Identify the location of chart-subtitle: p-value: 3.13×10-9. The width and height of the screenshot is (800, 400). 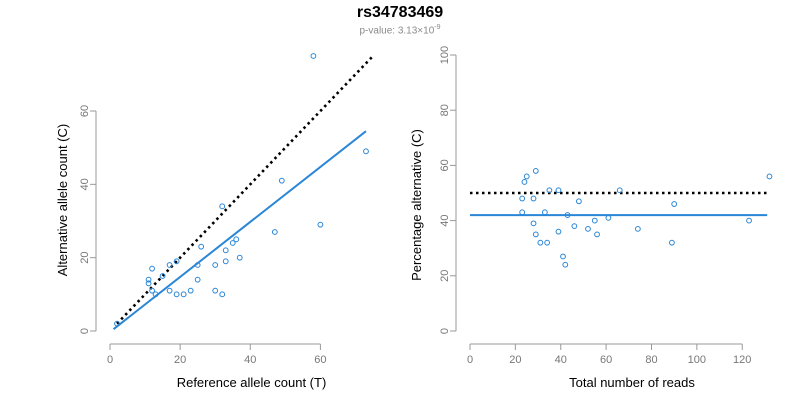
(400, 30).